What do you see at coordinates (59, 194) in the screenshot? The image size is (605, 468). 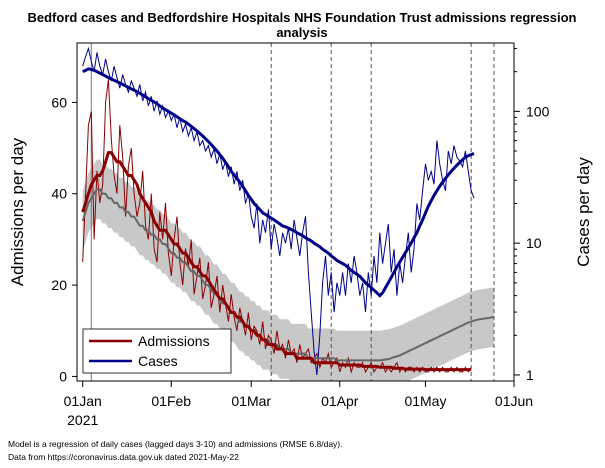 I see `y-left-tick-label: 40` at bounding box center [59, 194].